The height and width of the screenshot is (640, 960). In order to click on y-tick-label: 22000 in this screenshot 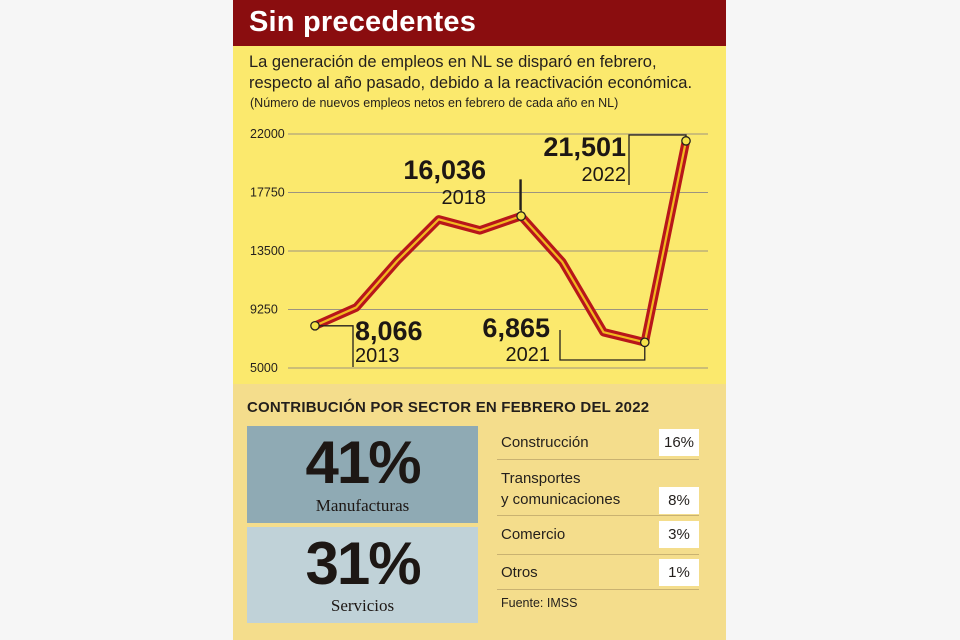, I will do `click(267, 134)`.